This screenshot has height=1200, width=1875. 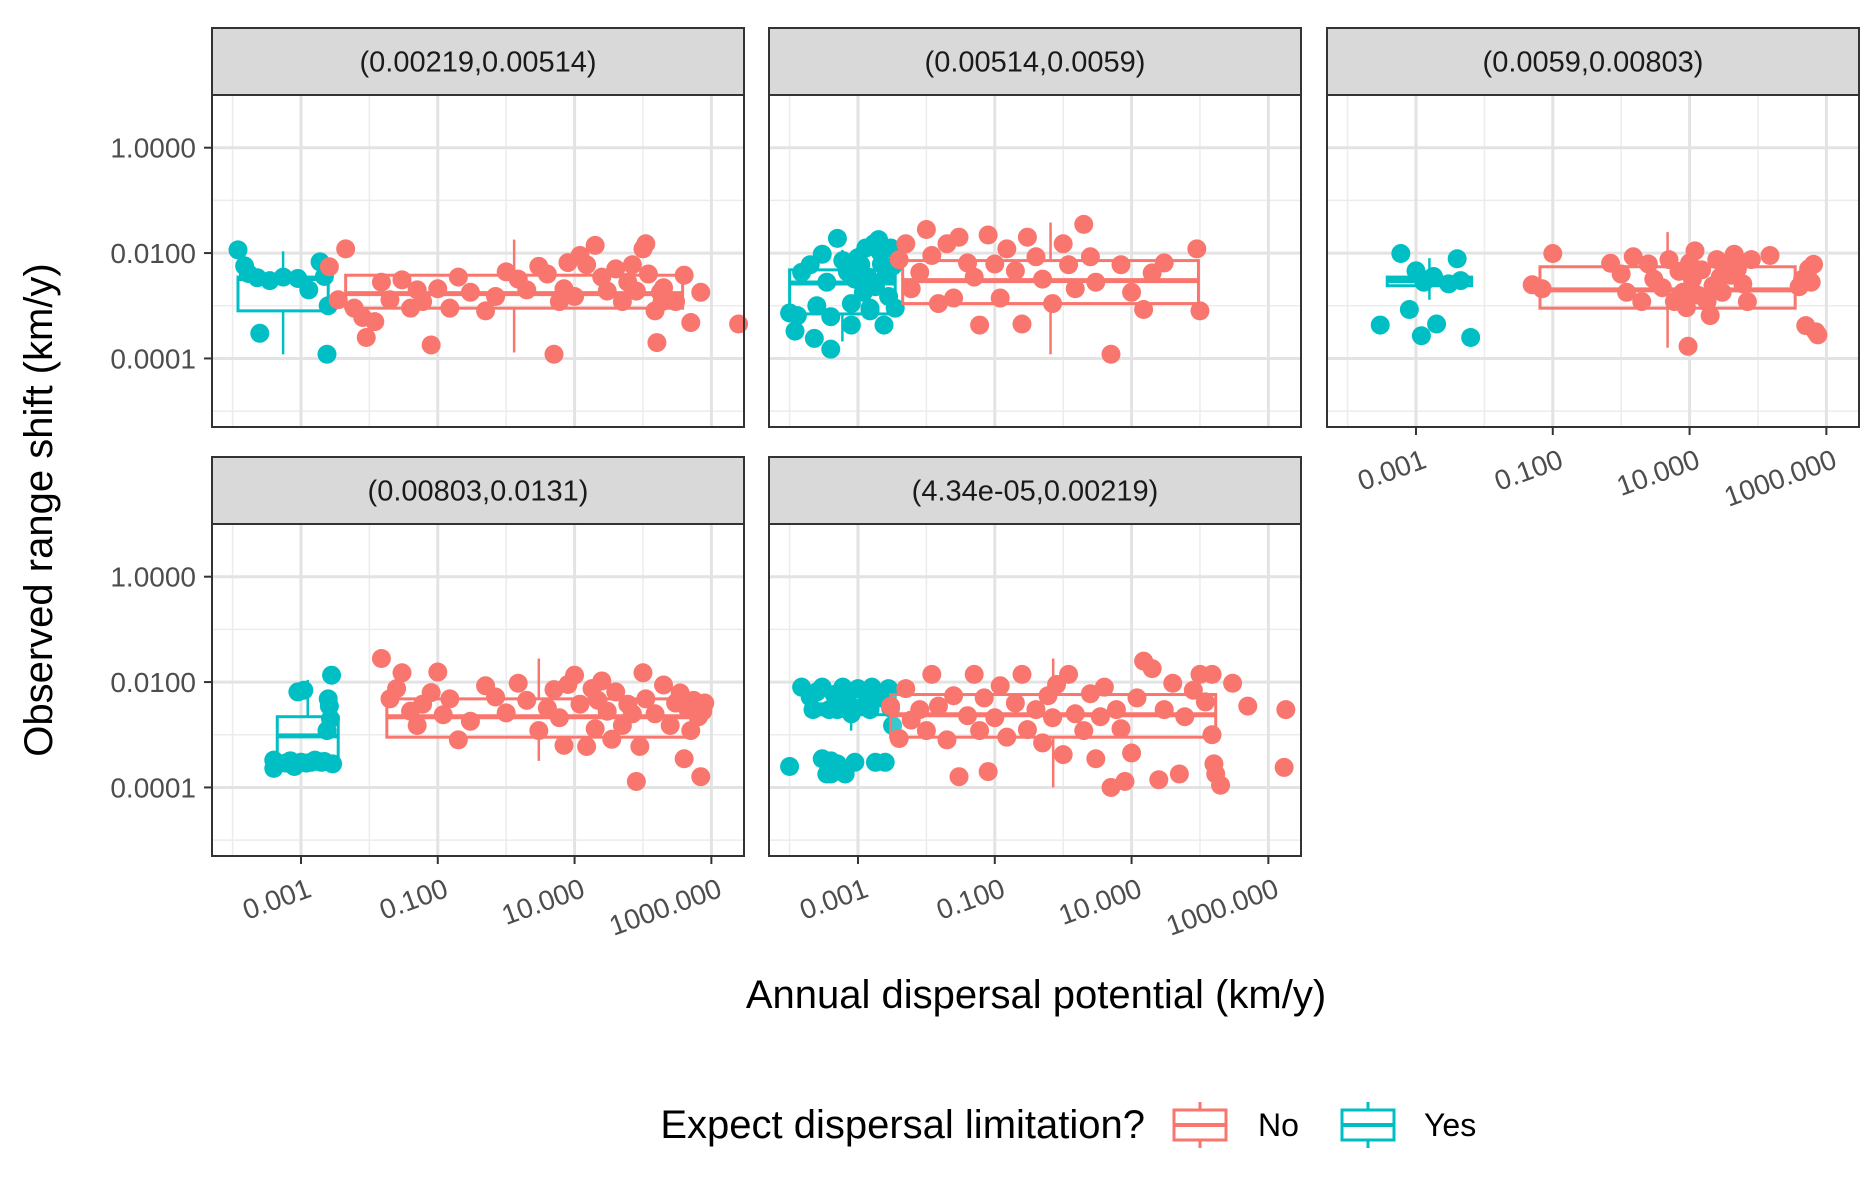 I want to click on y-axis-title: Observed range shift (km/y), so click(x=39, y=510).